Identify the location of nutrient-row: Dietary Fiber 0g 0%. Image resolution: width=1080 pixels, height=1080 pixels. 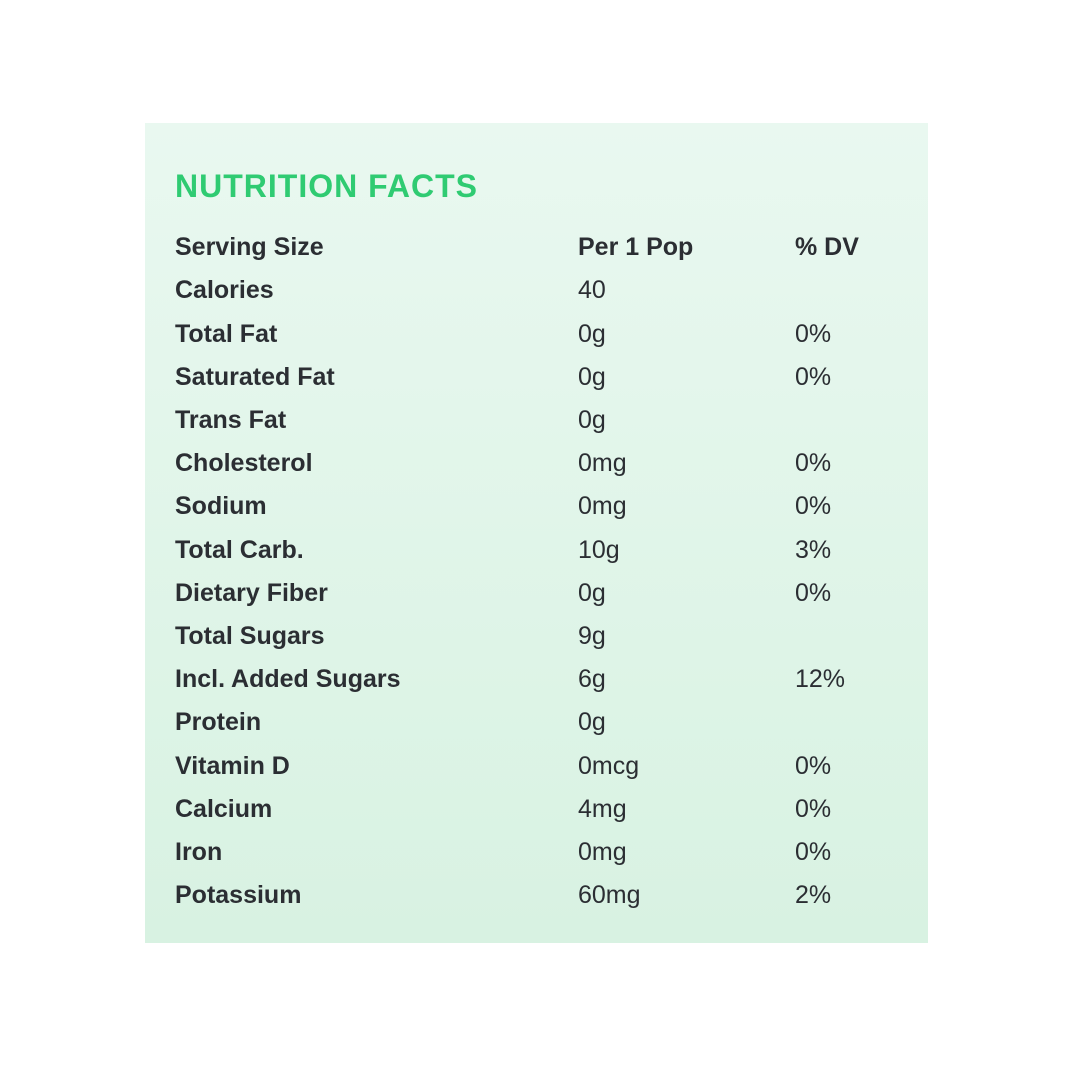
(536, 593).